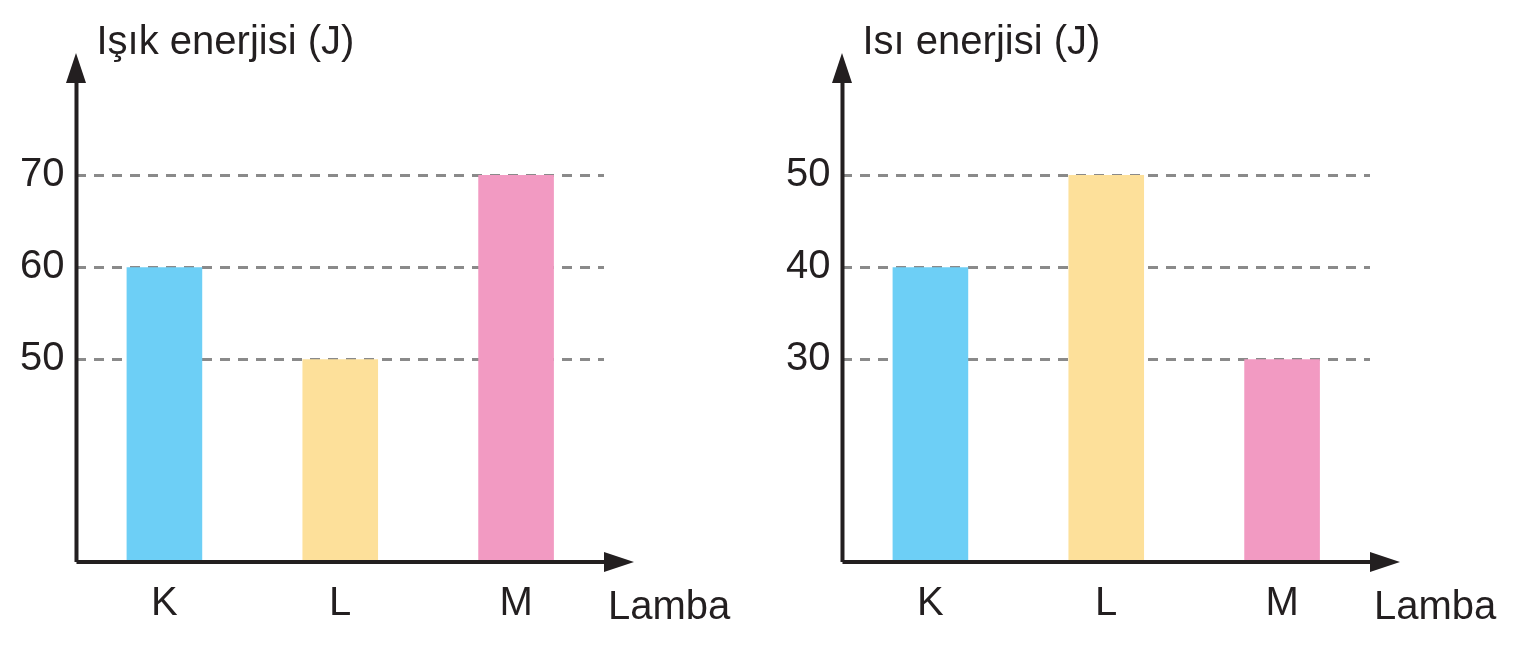  I want to click on y-tick-label: 70, so click(42, 172).